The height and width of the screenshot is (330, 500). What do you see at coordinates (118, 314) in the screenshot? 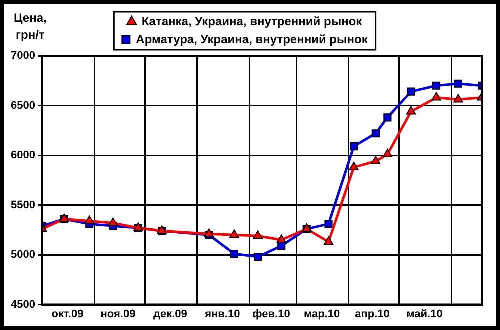
I see `x-tick-label: ноя.09` at bounding box center [118, 314].